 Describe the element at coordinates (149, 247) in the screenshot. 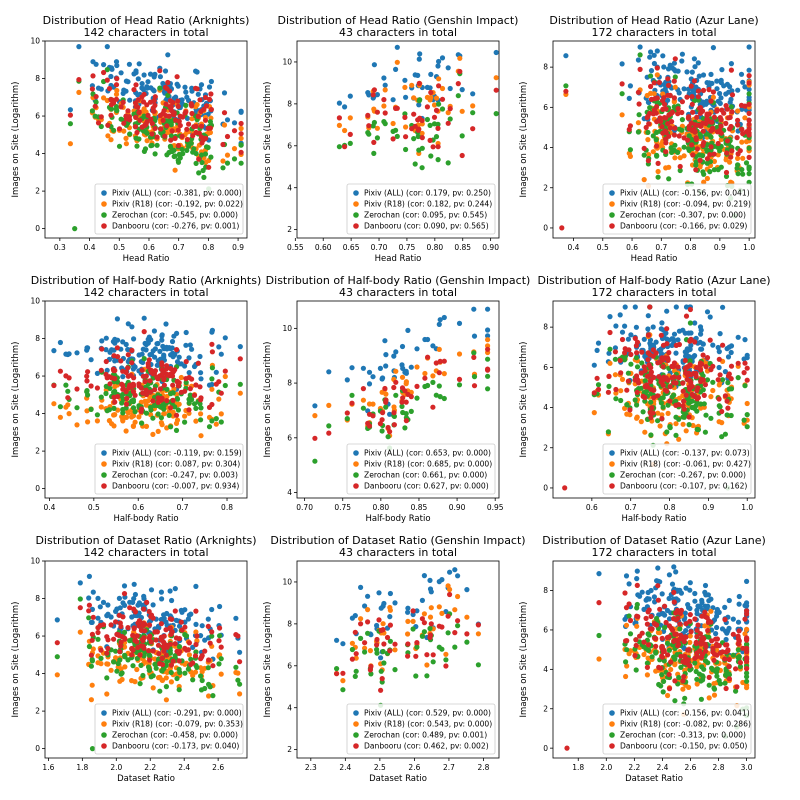

I see `x-tick-label: 0.6` at that location.